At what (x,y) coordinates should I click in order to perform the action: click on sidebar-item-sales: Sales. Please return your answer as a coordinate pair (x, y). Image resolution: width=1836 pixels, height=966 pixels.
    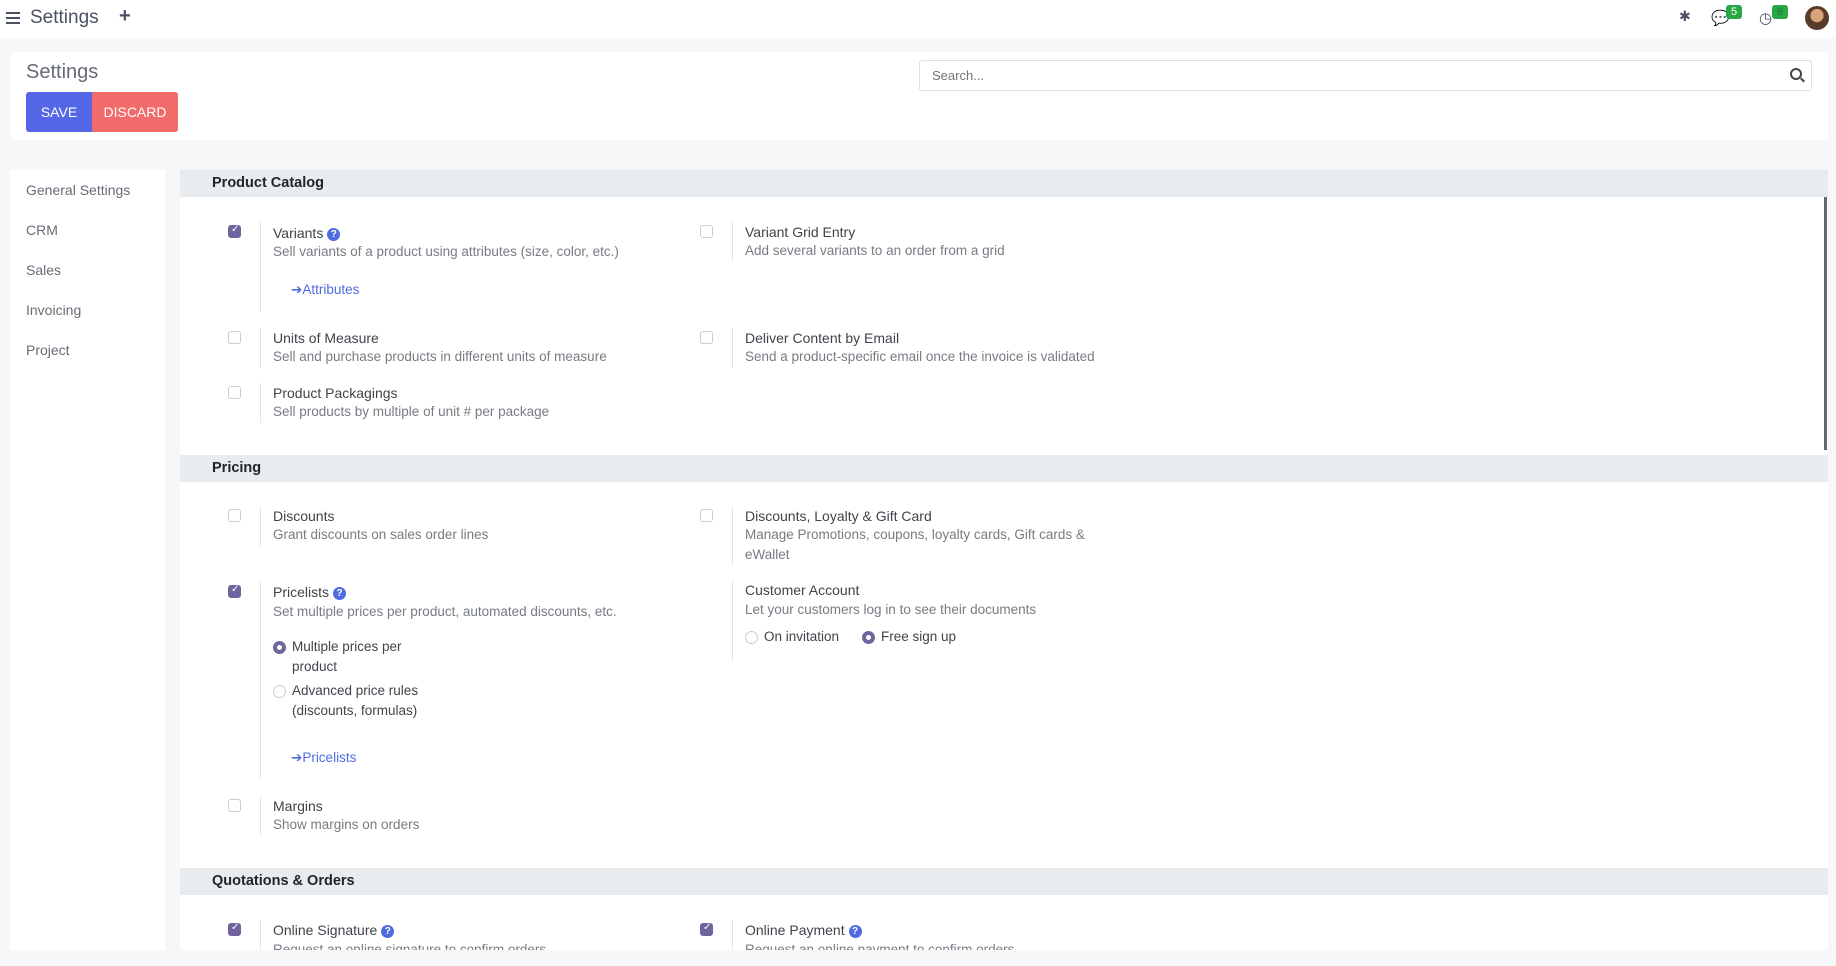
    Looking at the image, I should click on (44, 270).